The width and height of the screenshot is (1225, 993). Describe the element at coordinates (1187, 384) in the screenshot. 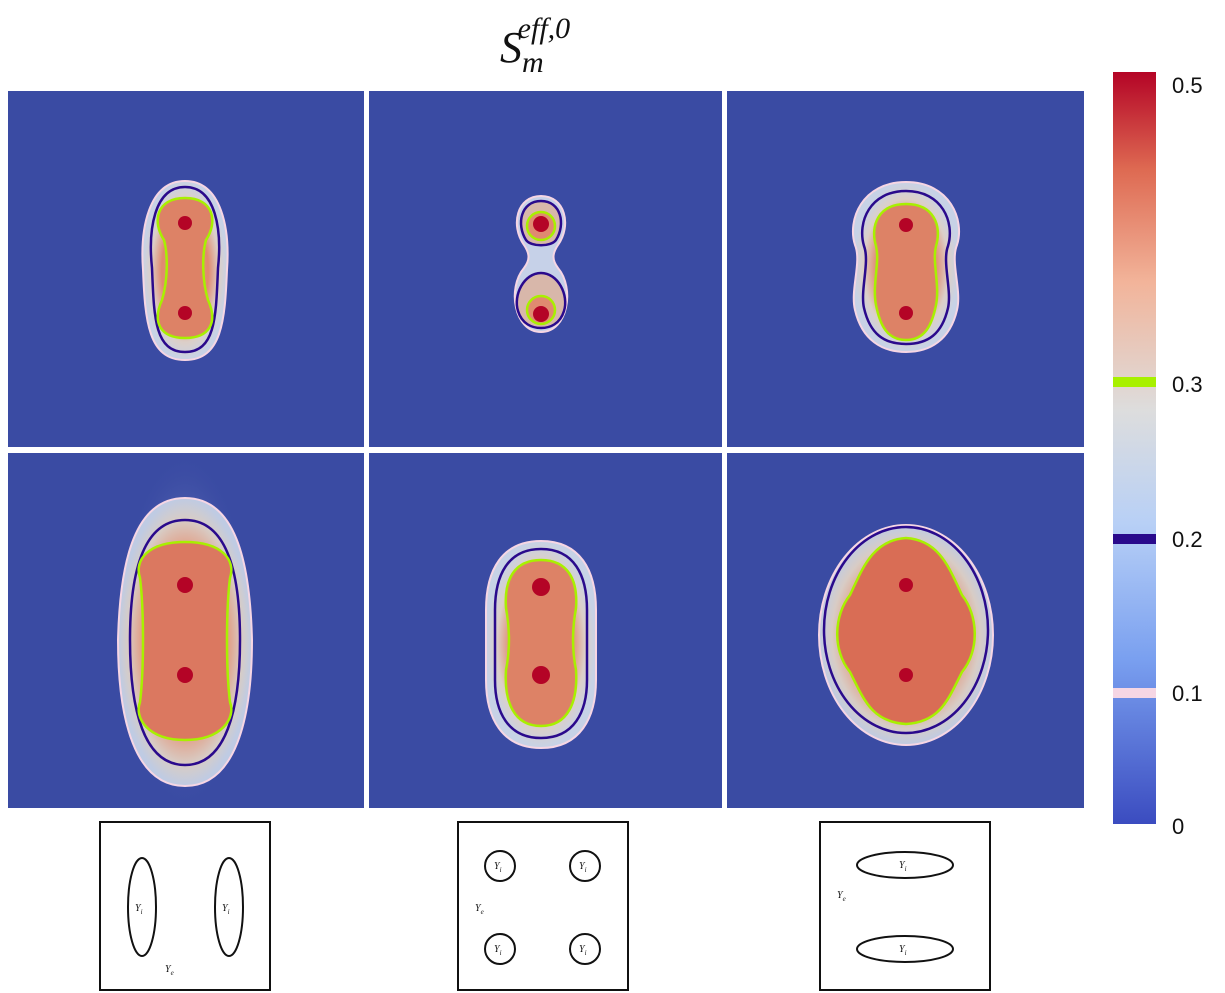

I see `colorbar-tick-label: 0.3` at that location.